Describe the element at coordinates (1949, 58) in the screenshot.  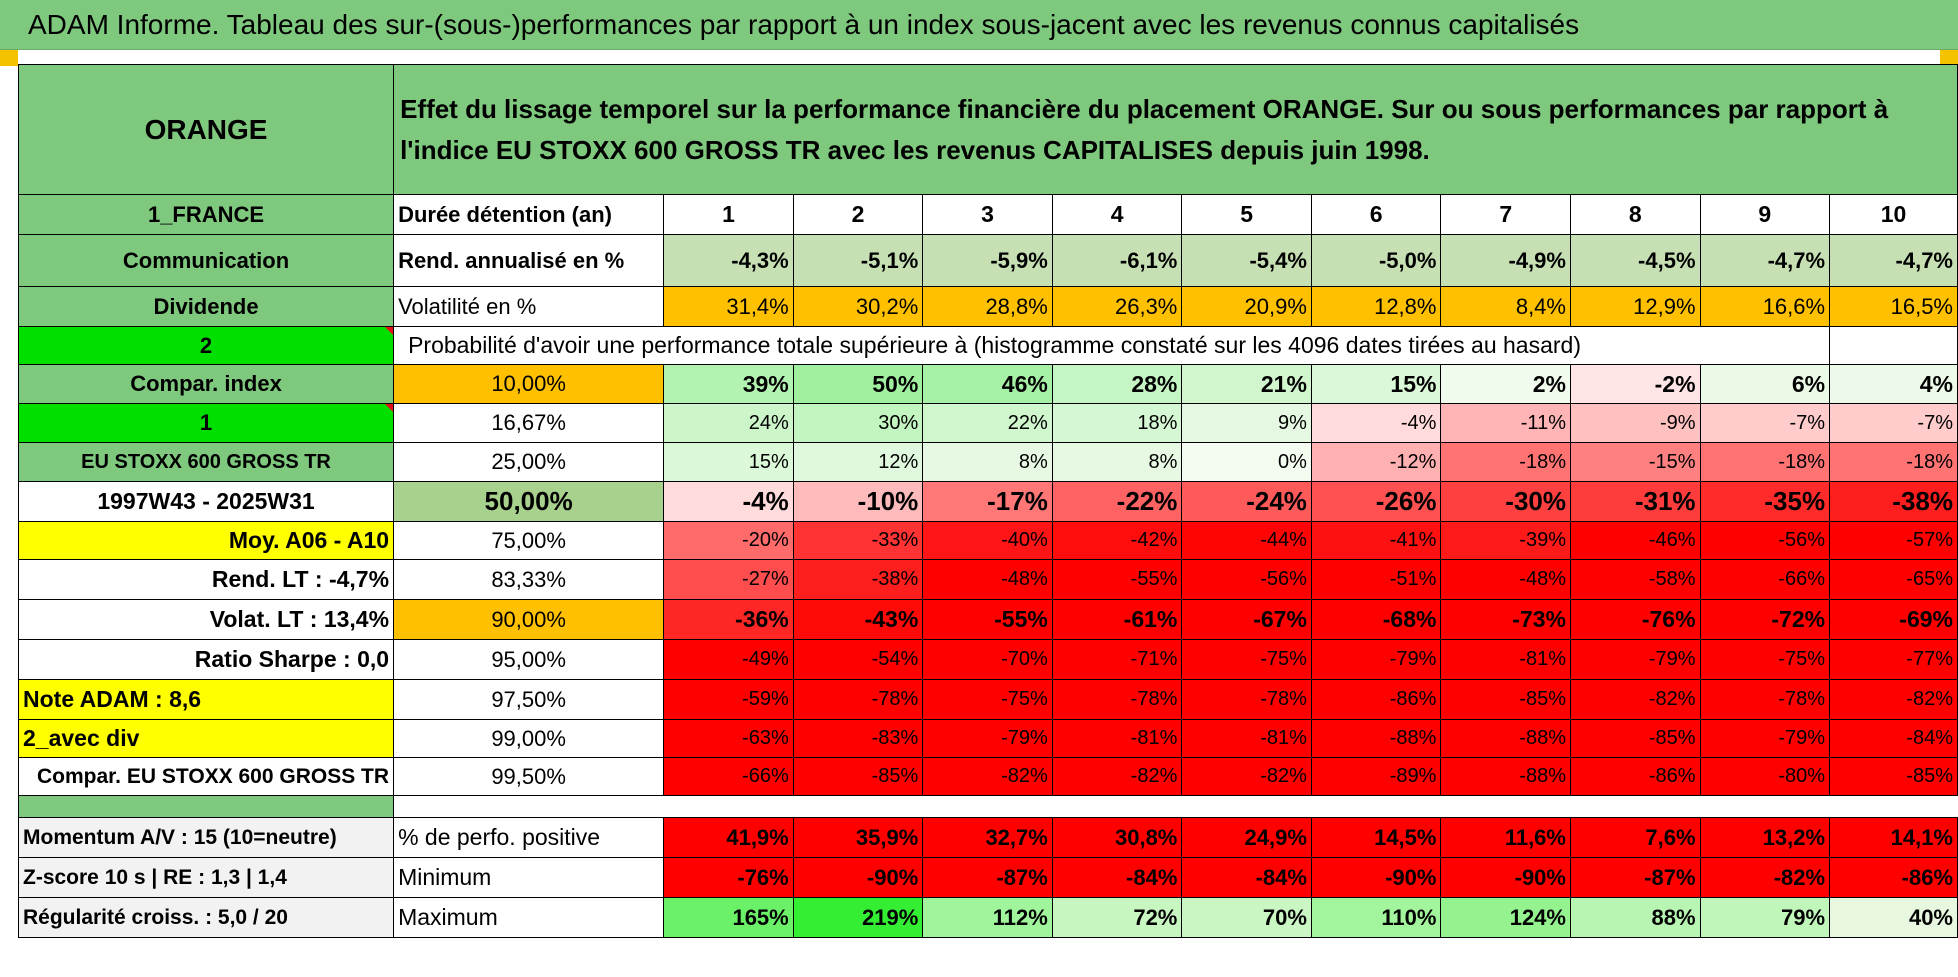
I see `corner-marker-right` at that location.